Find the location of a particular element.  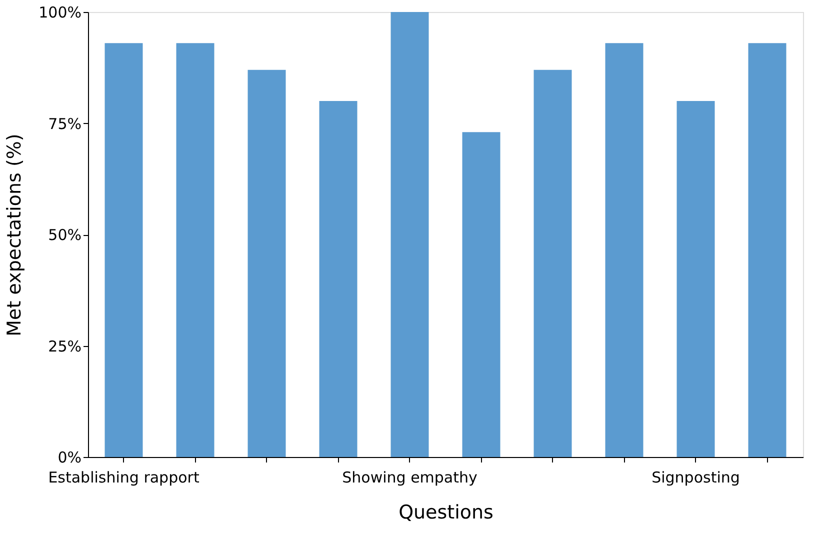

y-tick-label: 25% is located at coordinates (65, 346).